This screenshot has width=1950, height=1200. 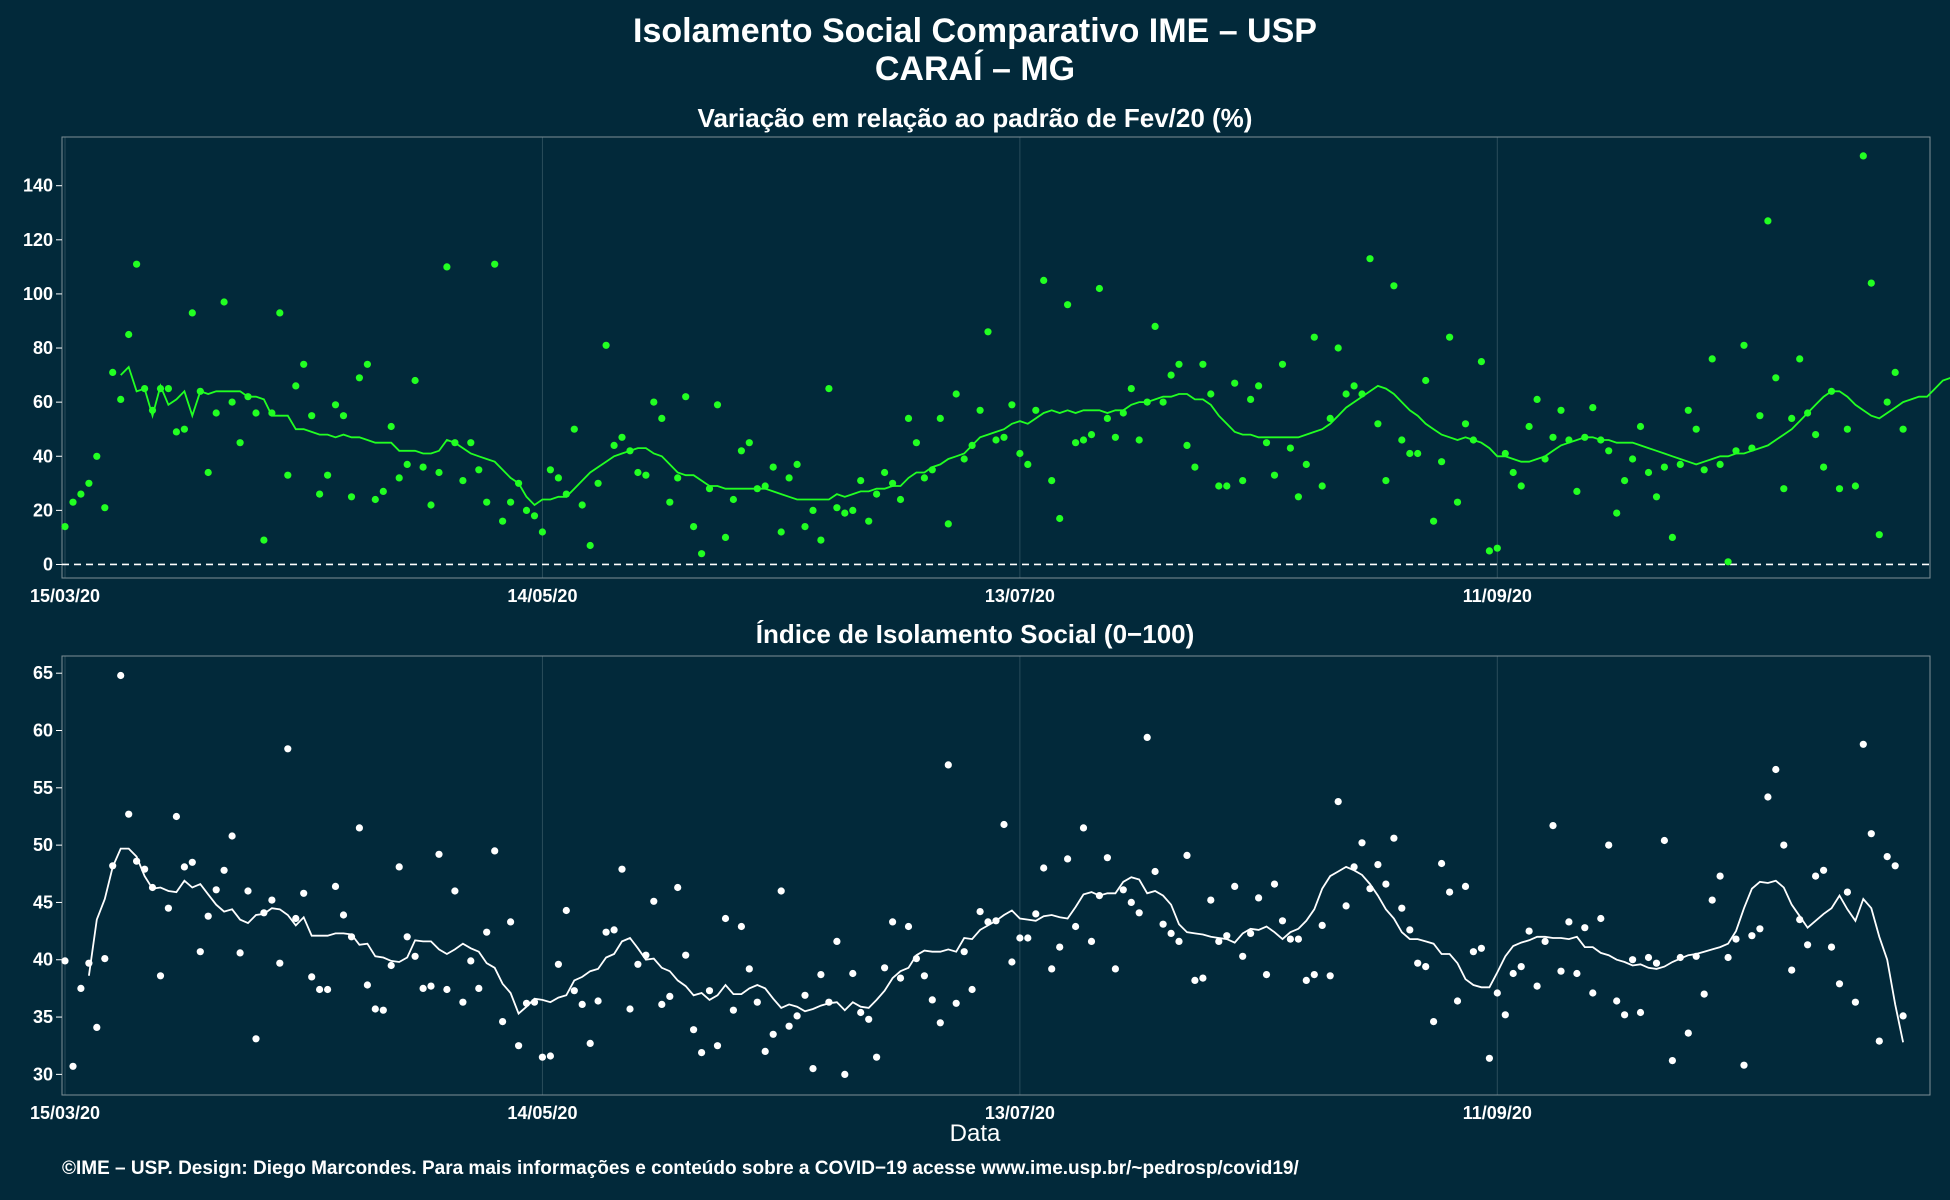 What do you see at coordinates (43, 402) in the screenshot?
I see `top-y-tick-label: 60` at bounding box center [43, 402].